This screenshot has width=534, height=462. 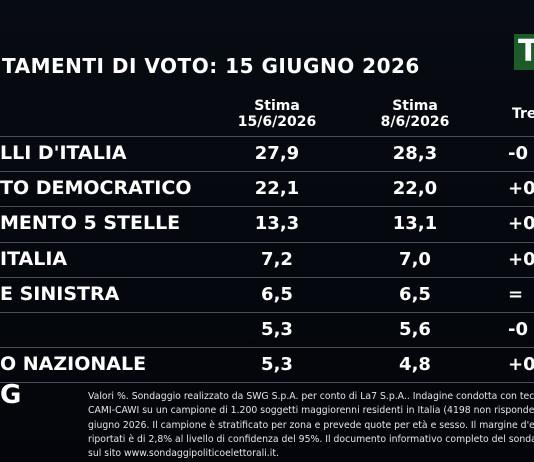 What do you see at coordinates (96, 188) in the screenshot?
I see `party-name: TO DEMOCRATICO` at bounding box center [96, 188].